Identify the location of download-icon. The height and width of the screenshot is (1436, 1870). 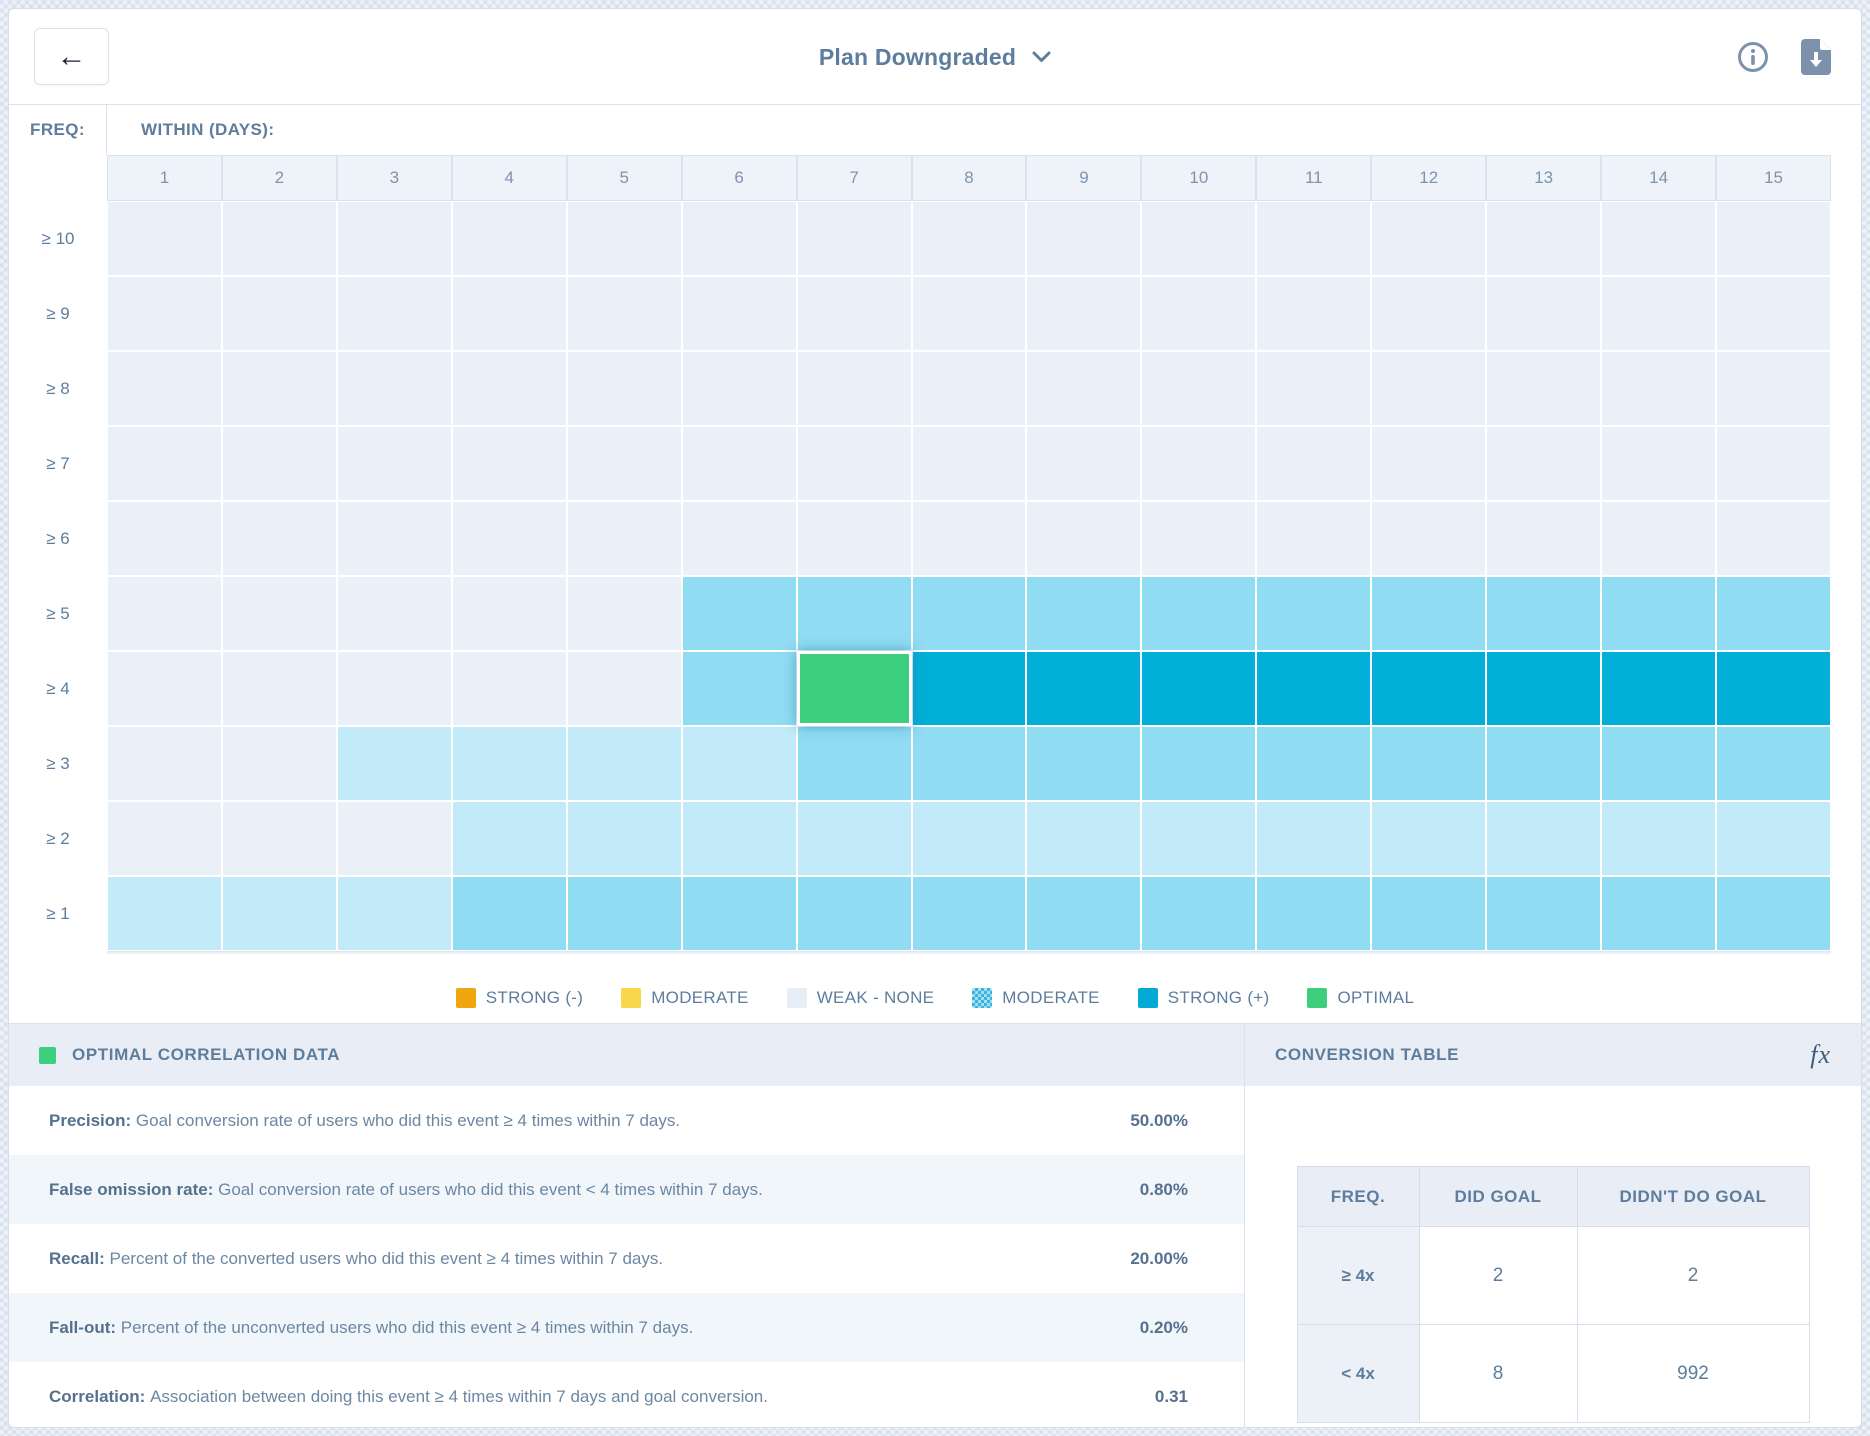
(1816, 57).